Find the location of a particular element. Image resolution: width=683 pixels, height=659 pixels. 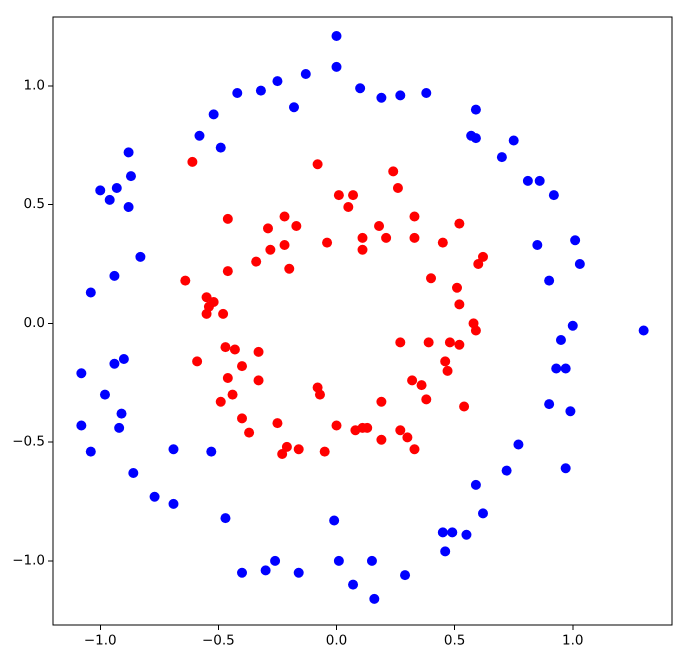

x-tick-label: 0.0 is located at coordinates (337, 640).